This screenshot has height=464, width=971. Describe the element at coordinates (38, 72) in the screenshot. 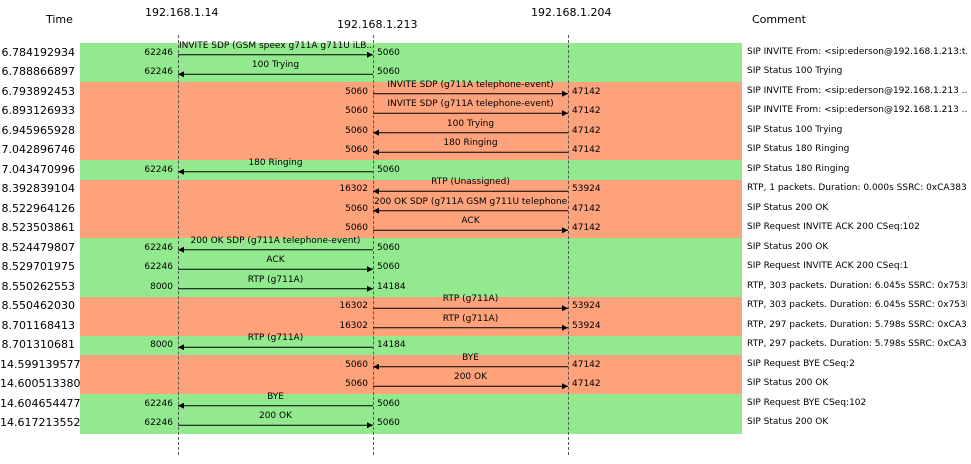

I see `row-time: 6.788866897` at that location.